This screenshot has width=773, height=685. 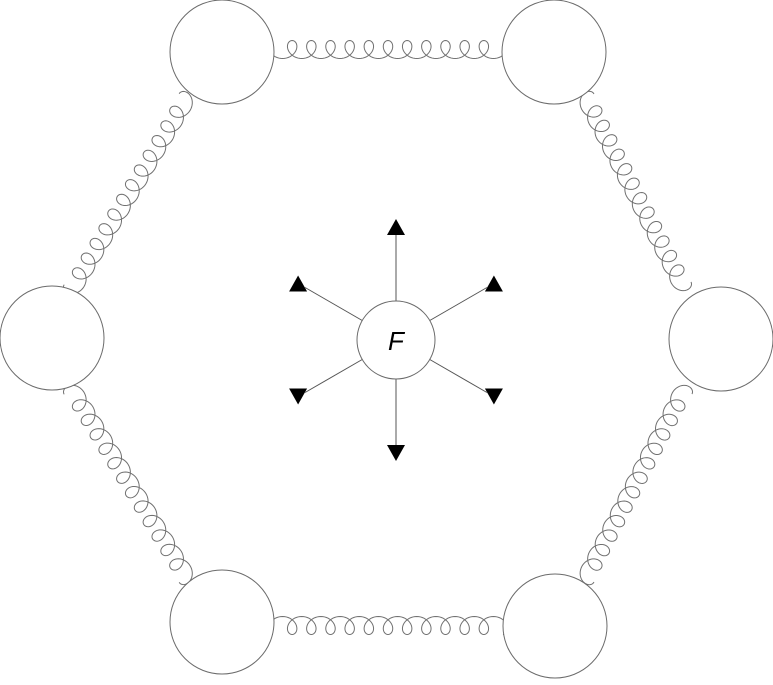 I want to click on force-arrows-layer, so click(x=396, y=340).